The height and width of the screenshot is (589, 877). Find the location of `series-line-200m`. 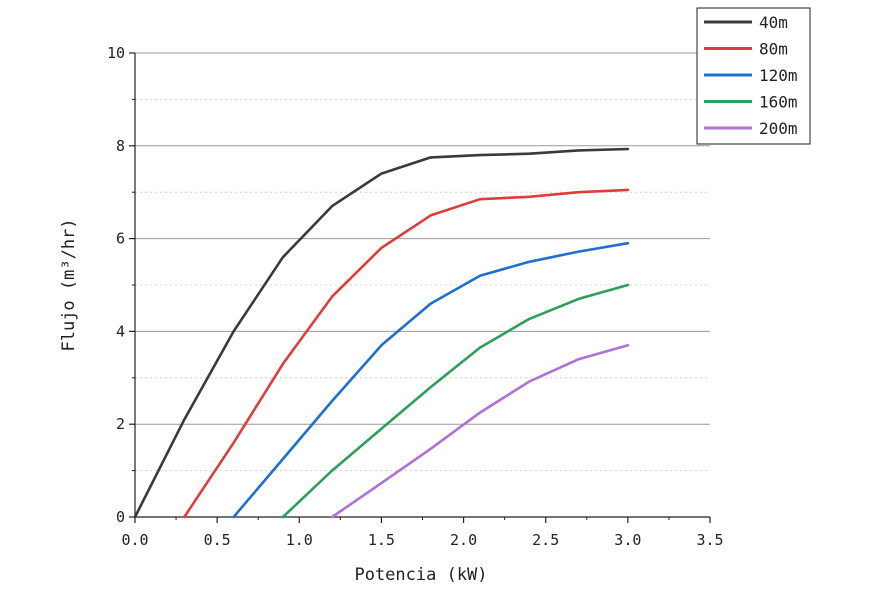

series-line-200m is located at coordinates (480, 431).